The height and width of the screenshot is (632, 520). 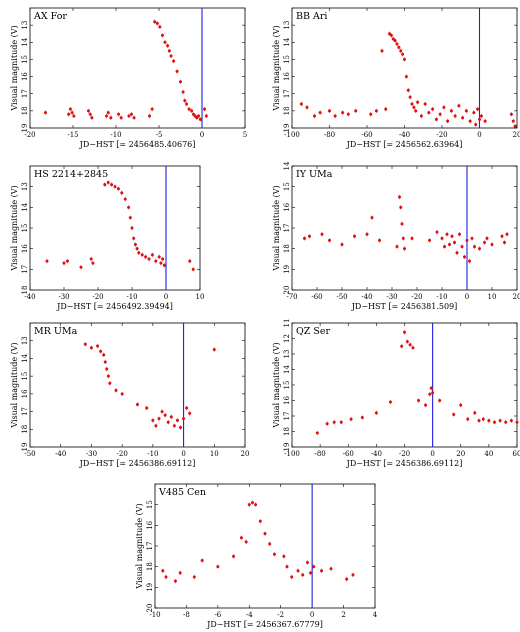 I want to click on y-tick-label: 16, so click(x=287, y=400).